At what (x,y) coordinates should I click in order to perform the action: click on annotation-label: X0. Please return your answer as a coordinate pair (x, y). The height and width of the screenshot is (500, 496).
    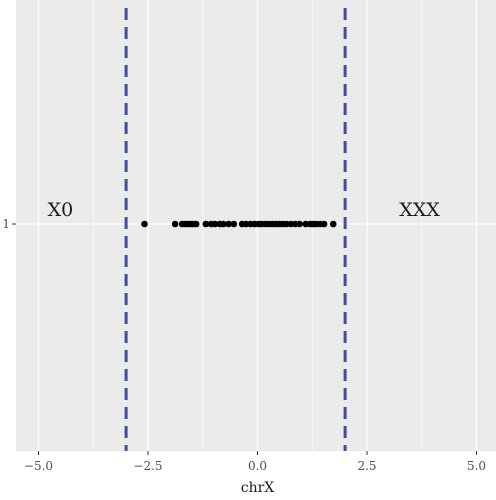
    Looking at the image, I should click on (61, 210).